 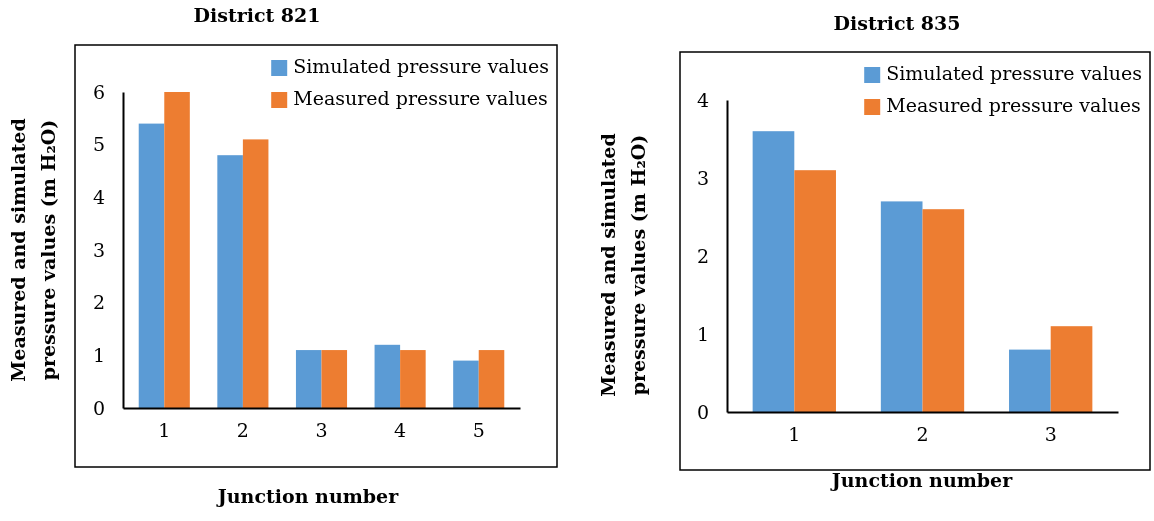 I want to click on y-tick-label: 5, so click(x=98, y=144).